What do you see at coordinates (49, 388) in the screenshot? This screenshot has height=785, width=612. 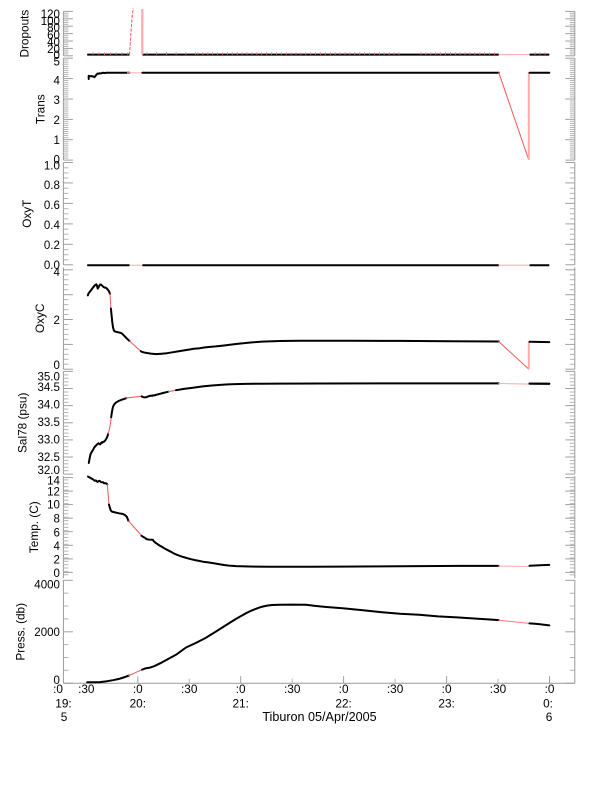 I see `svg-text: 34.5` at bounding box center [49, 388].